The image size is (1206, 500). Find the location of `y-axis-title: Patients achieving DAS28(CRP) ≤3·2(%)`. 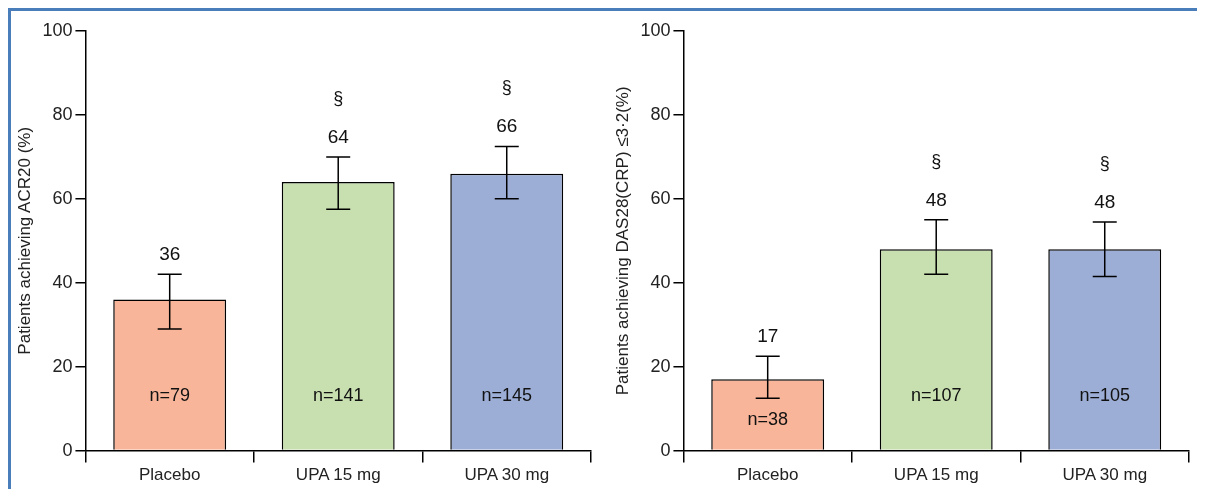

y-axis-title: Patients achieving DAS28(CRP) ≤3·2(%) is located at coordinates (622, 241).